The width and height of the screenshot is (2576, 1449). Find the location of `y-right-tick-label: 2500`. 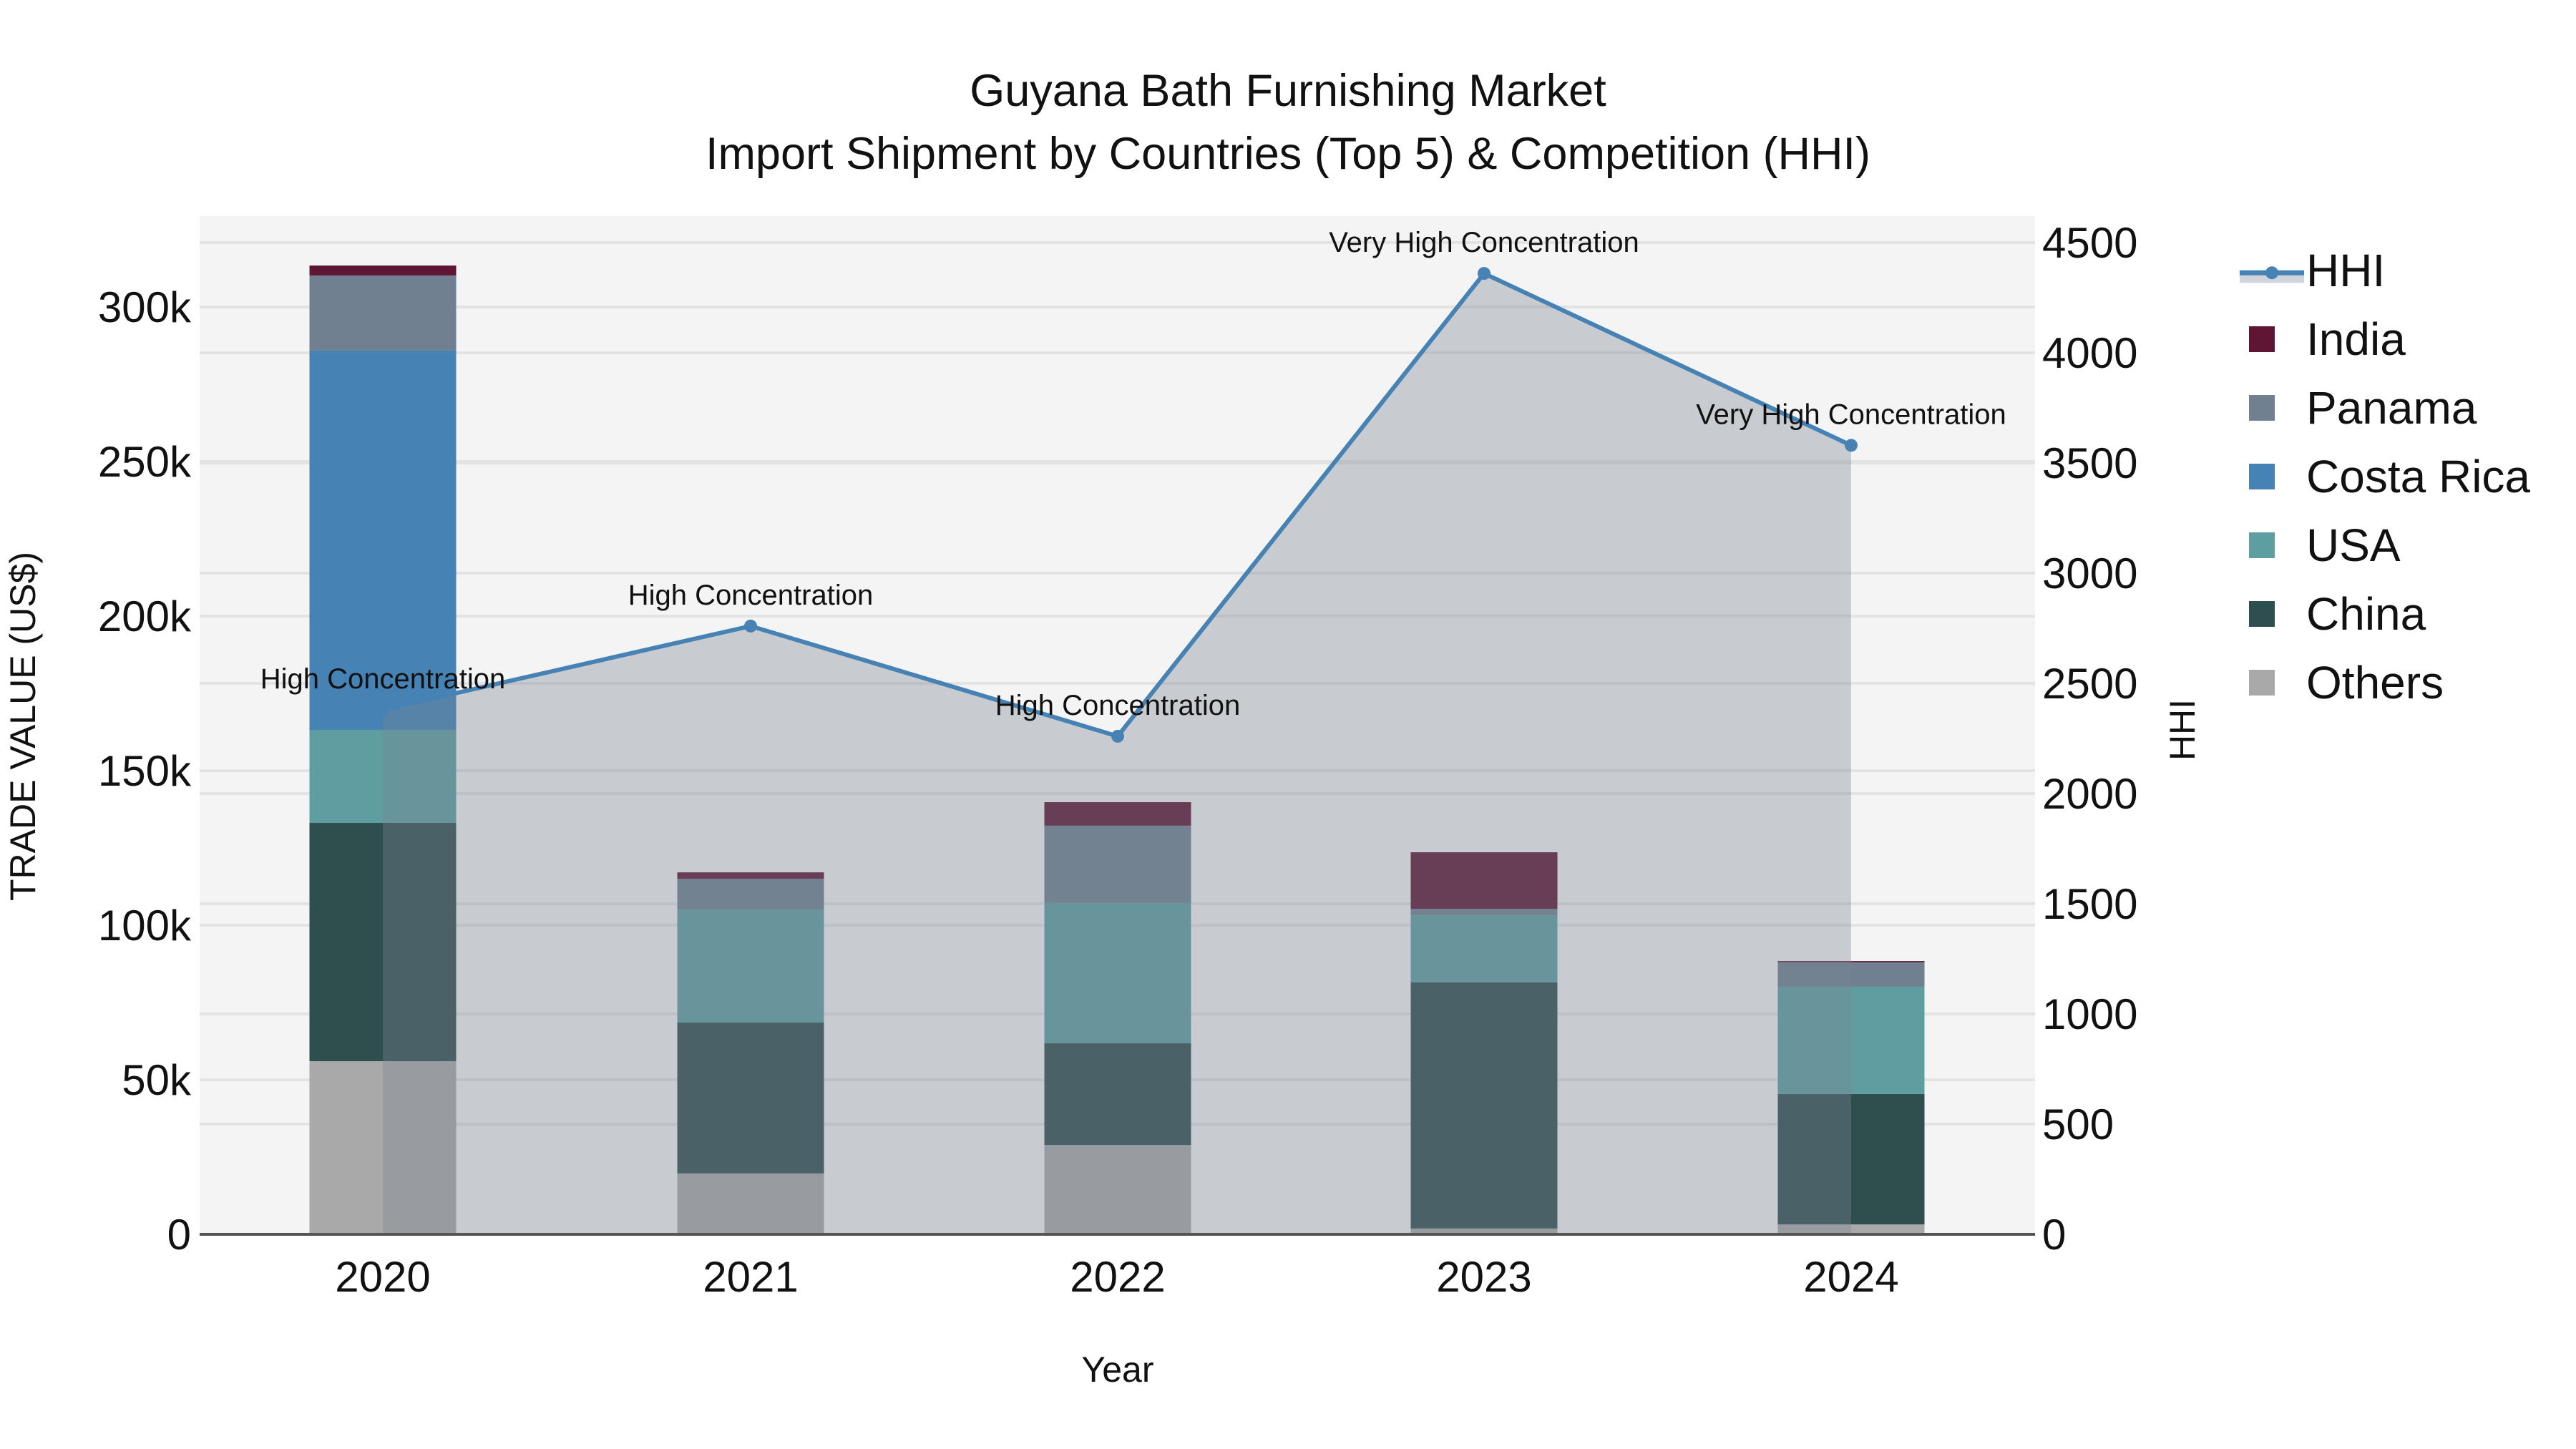

y-right-tick-label: 2500 is located at coordinates (2089, 684).